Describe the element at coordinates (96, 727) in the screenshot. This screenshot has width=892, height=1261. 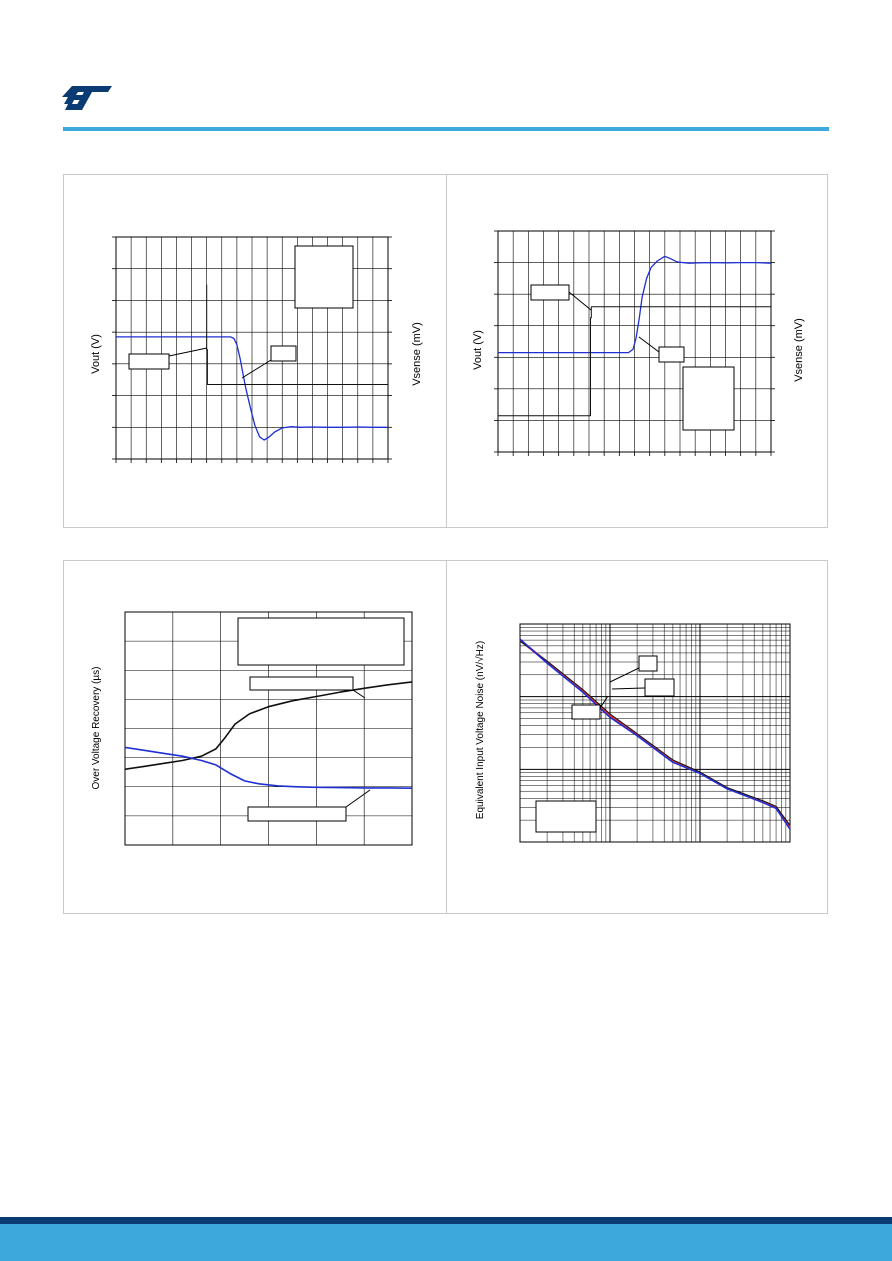
I see `y-axis-label: Over Voltage Recovery (µs)` at that location.